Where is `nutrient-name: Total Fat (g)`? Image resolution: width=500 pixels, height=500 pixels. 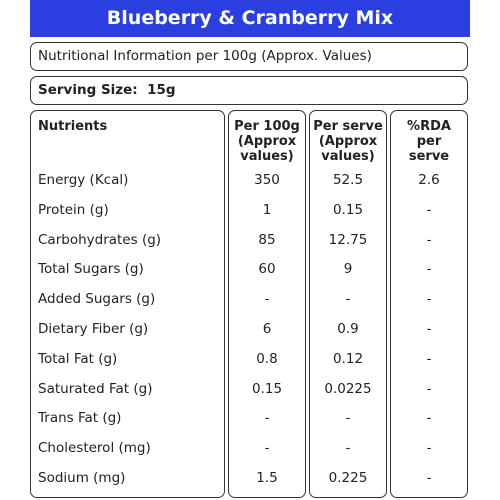 nutrient-name: Total Fat (g) is located at coordinates (78, 358).